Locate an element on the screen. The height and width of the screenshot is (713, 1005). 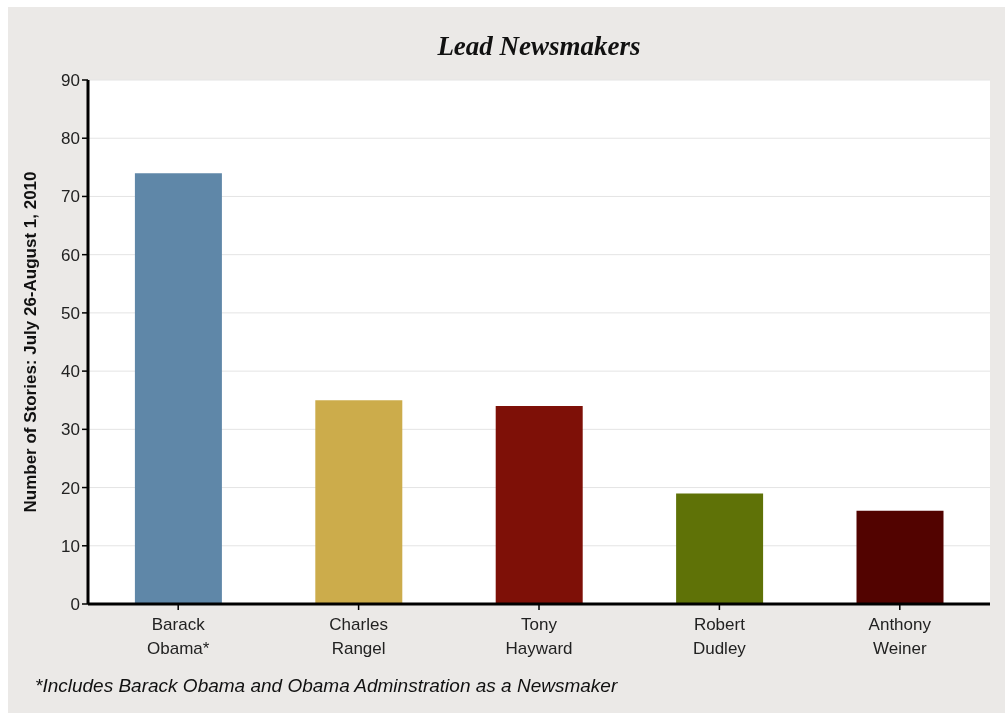
y-tick-label: 60 is located at coordinates (70, 255).